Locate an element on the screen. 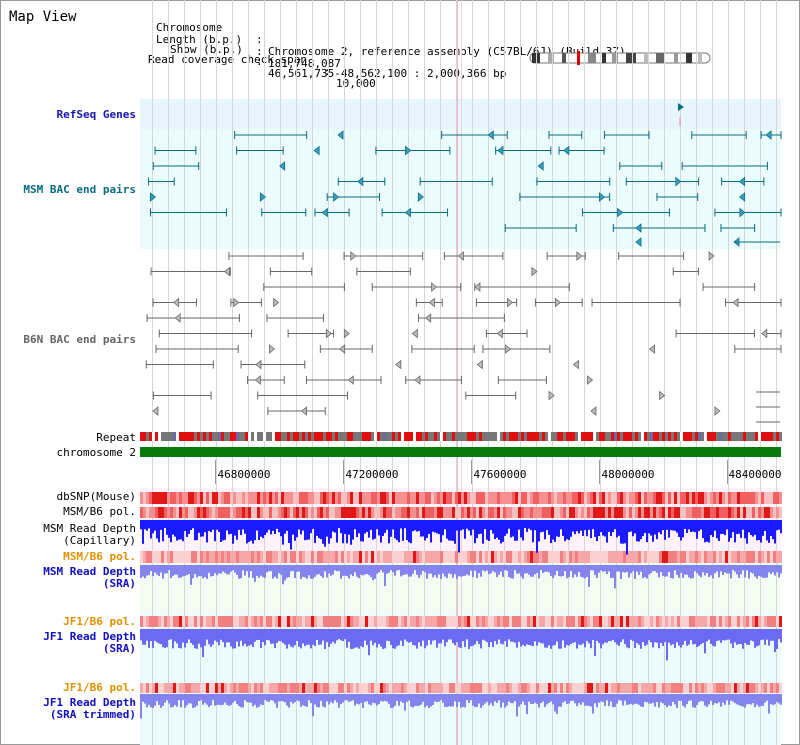 This screenshot has height=745, width=800. msm-read-depth-sra-label: MSM Read Depth (SRA) is located at coordinates (68, 578).